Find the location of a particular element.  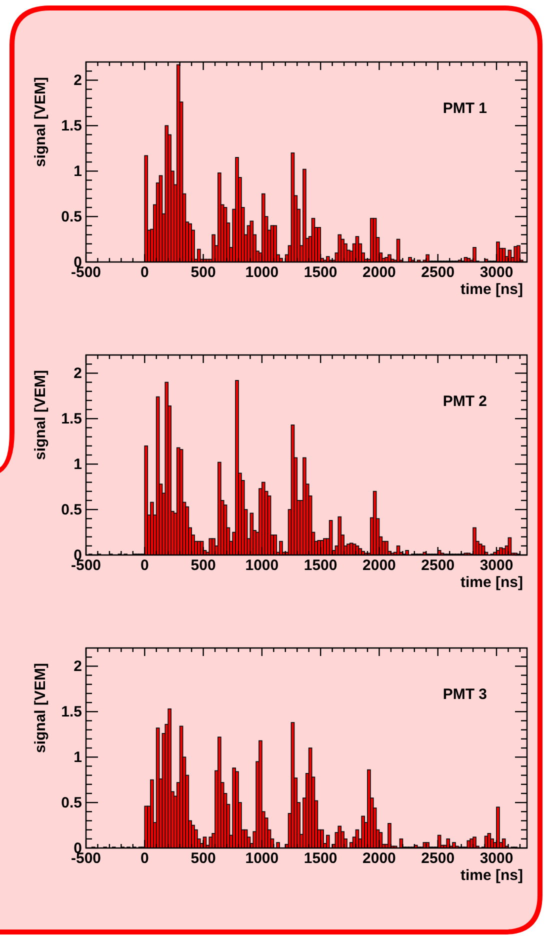

text: PMT 2 is located at coordinates (464, 401).